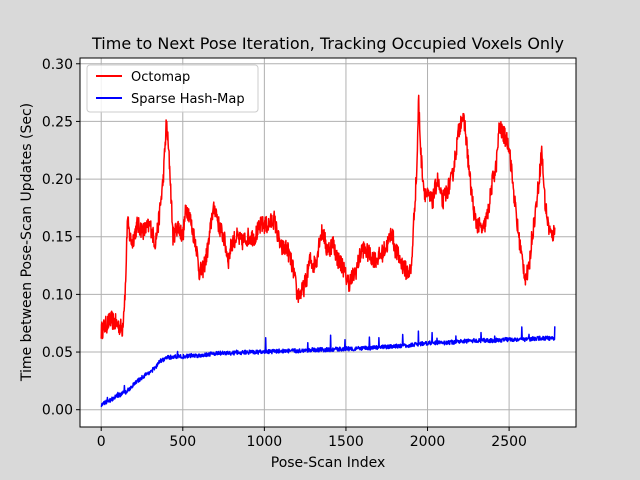  What do you see at coordinates (57, 180) in the screenshot?
I see `y-tick-label: 0.20` at bounding box center [57, 180].